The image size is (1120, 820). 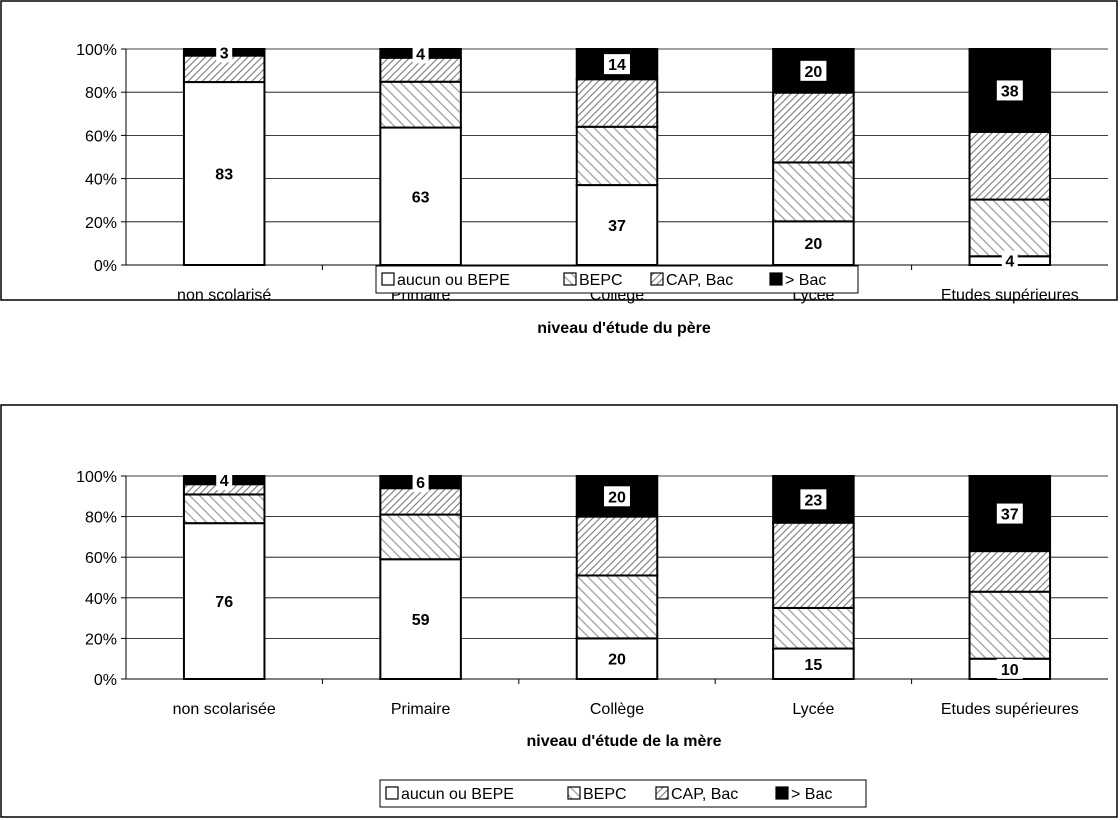 I want to click on data-label: 15, so click(x=814, y=665).